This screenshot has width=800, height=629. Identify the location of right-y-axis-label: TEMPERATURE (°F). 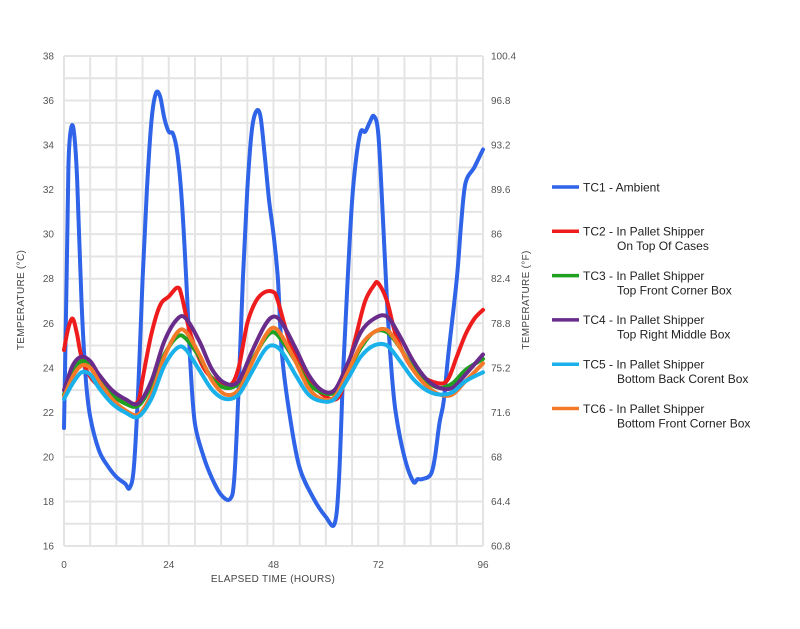
(526, 299).